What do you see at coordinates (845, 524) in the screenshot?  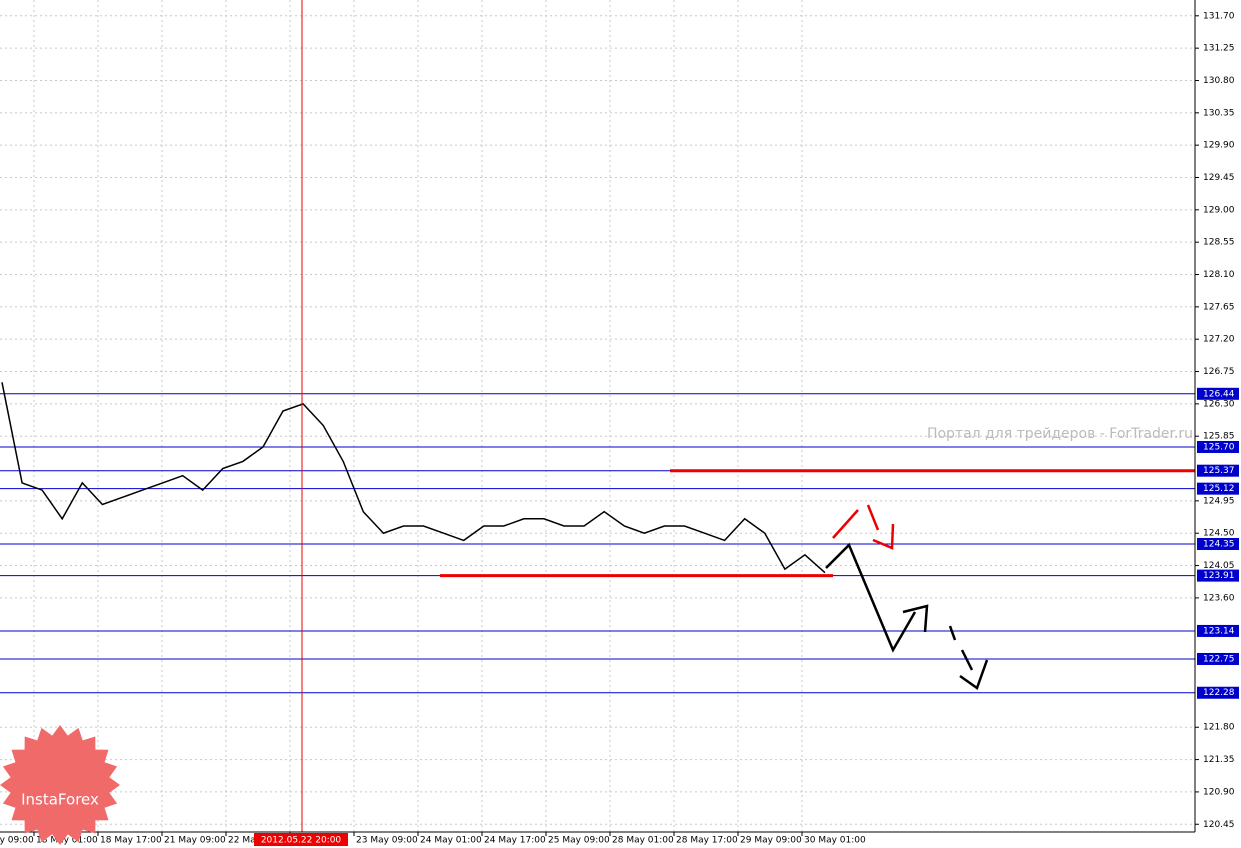 I see `red-path` at bounding box center [845, 524].